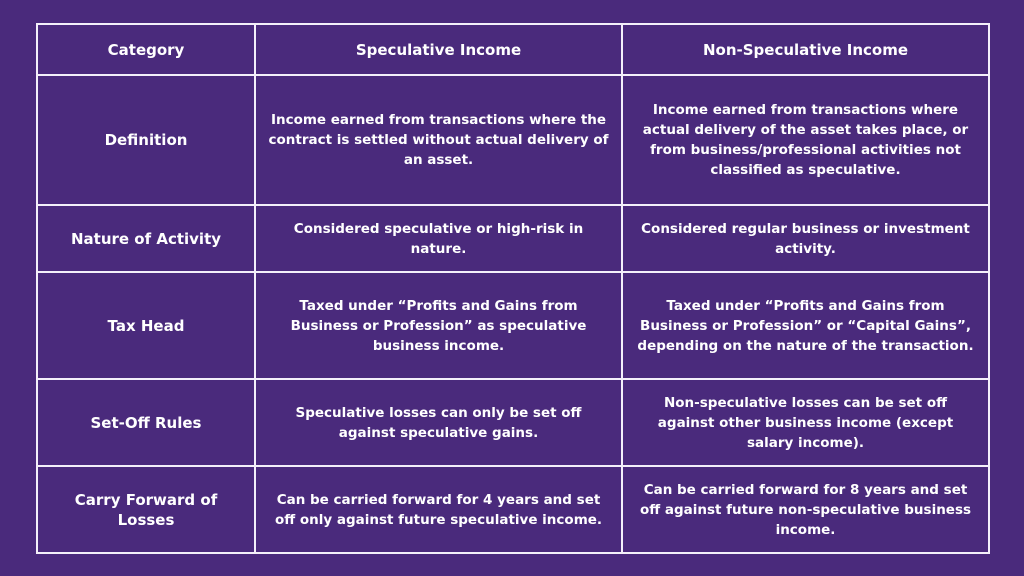 This screenshot has width=1024, height=576. What do you see at coordinates (438, 49) in the screenshot?
I see `header-speculative: Speculative Income` at bounding box center [438, 49].